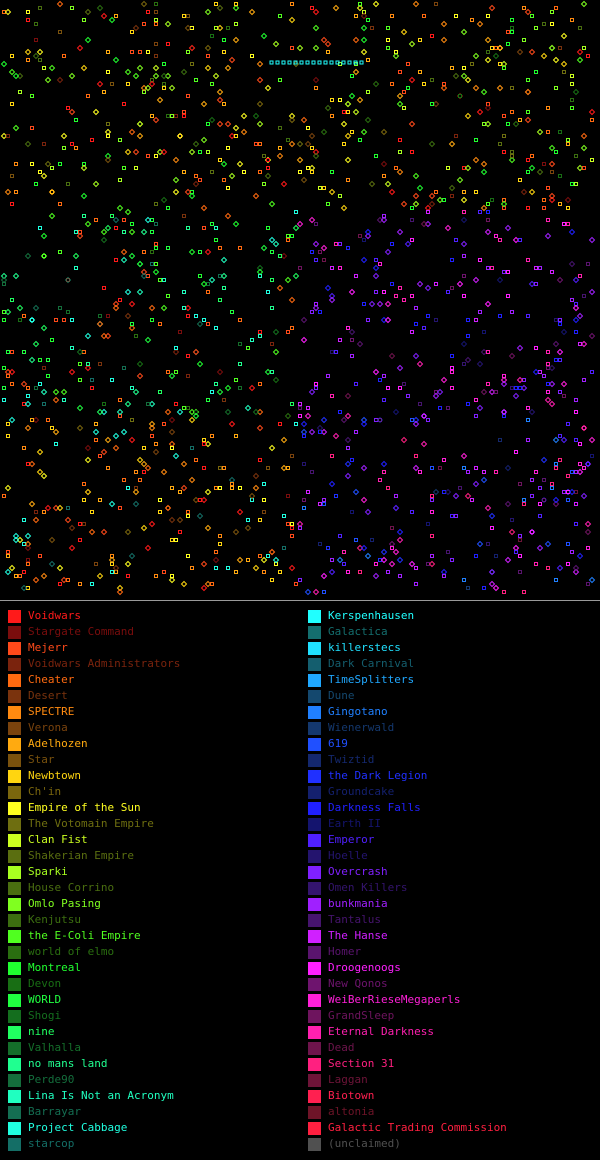 This screenshot has height=1160, width=600. I want to click on legend-entry: bunkmania, so click(407, 904).